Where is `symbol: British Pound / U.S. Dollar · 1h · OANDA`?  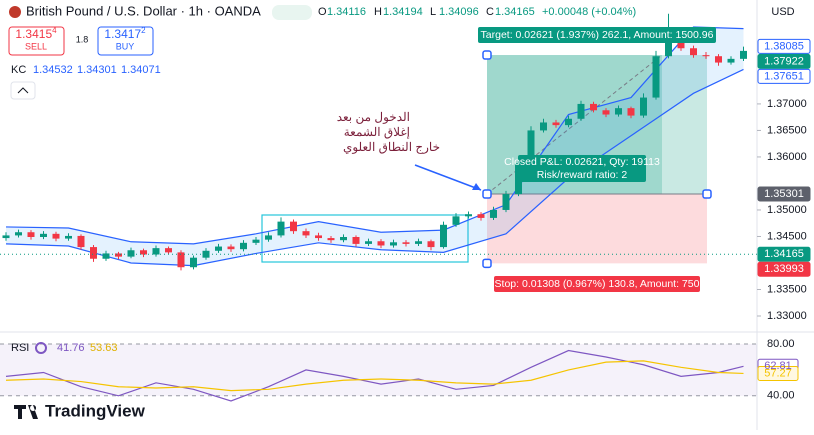 symbol: British Pound / U.S. Dollar · 1h · OANDA is located at coordinates (143, 10).